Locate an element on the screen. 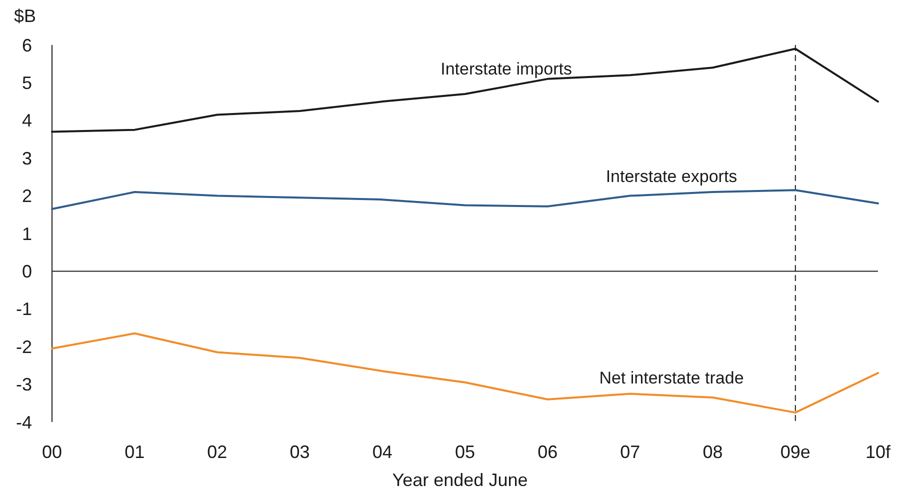  y-tick-label: 0 is located at coordinates (27, 272).